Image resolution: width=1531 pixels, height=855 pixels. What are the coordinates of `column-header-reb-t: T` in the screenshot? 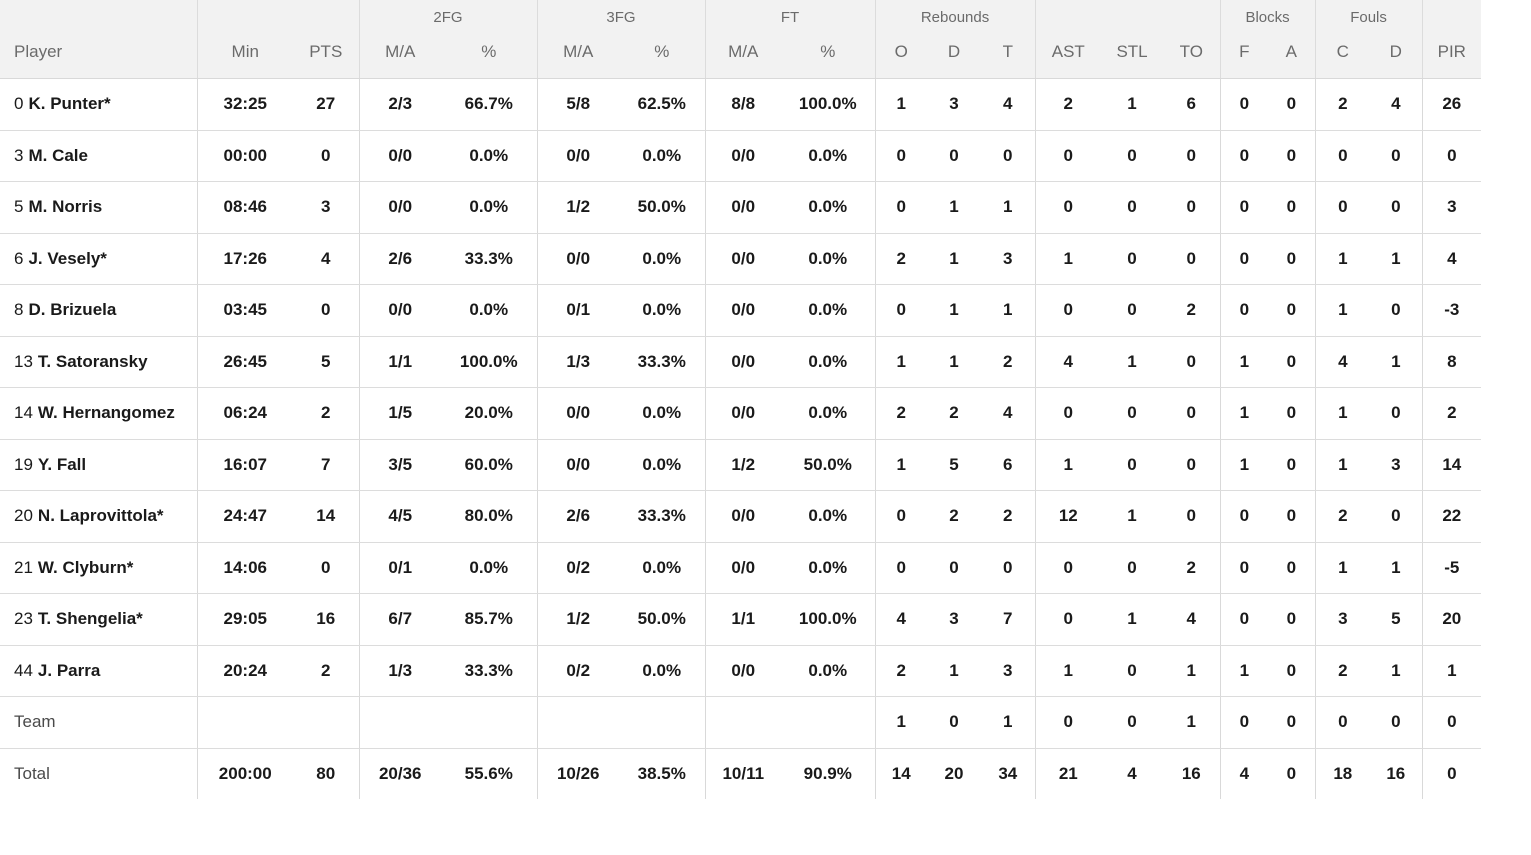 It's located at (1008, 52).